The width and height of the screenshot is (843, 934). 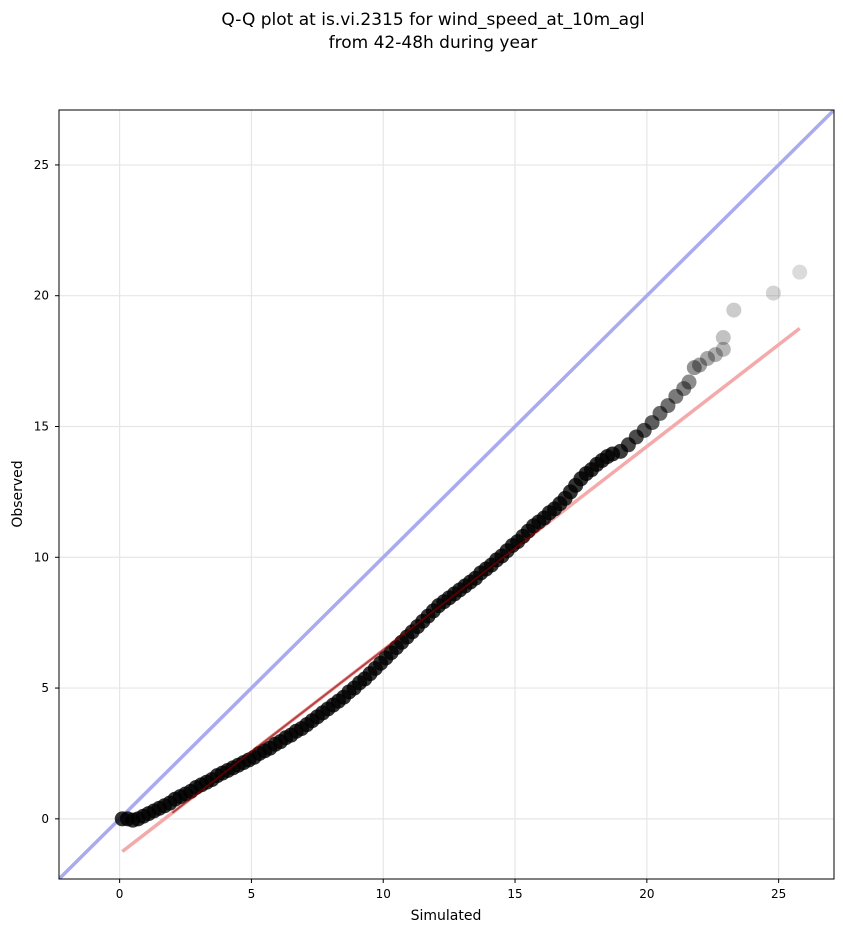 I want to click on y-tick-label: 0, so click(x=45, y=819).